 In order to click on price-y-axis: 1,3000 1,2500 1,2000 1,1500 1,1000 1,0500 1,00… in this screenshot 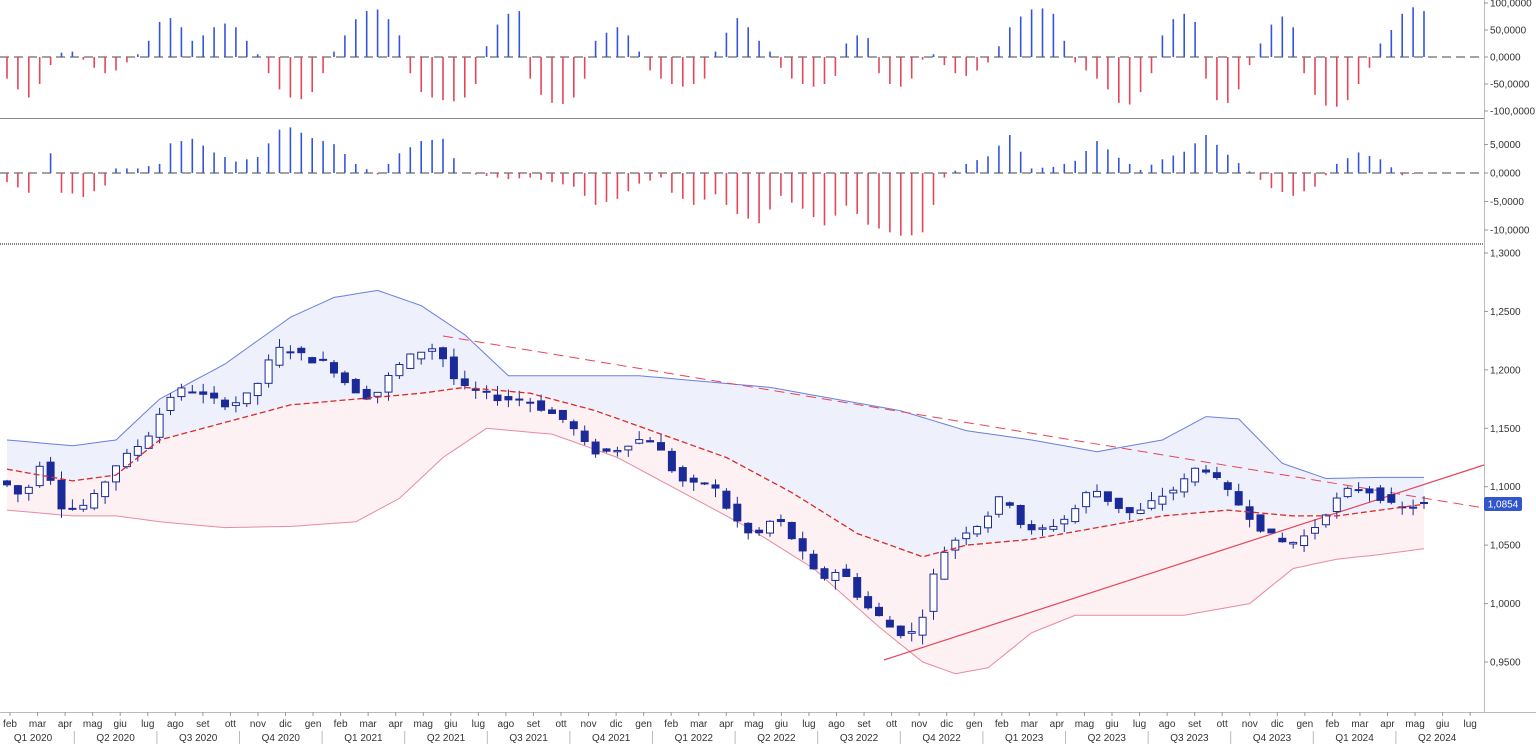, I will do `click(1502, 459)`.